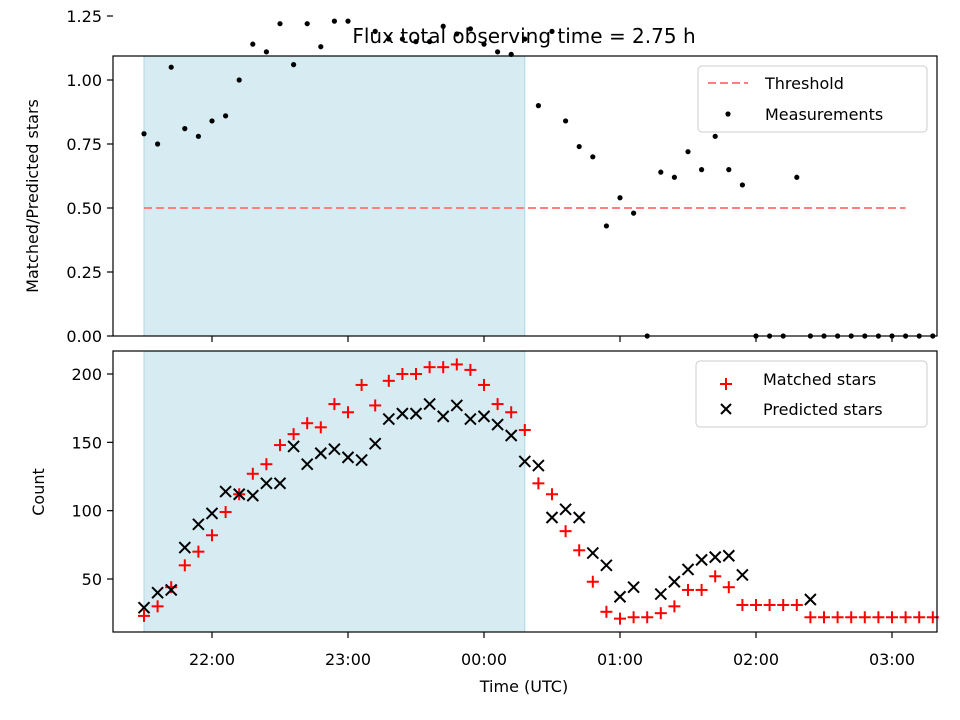 The width and height of the screenshot is (960, 720). I want to click on top-y-tick-label: 0.00, so click(84, 336).